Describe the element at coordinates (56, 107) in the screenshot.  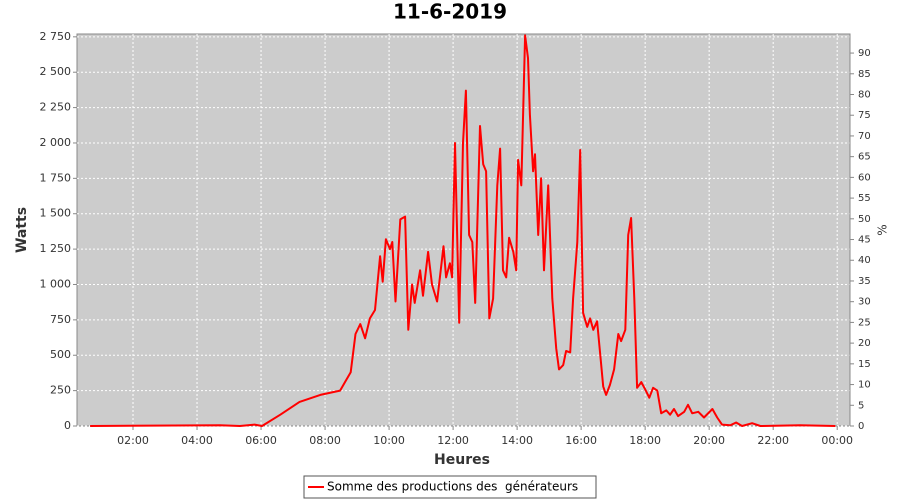
I see `y-tick-label: 2 250` at that location.